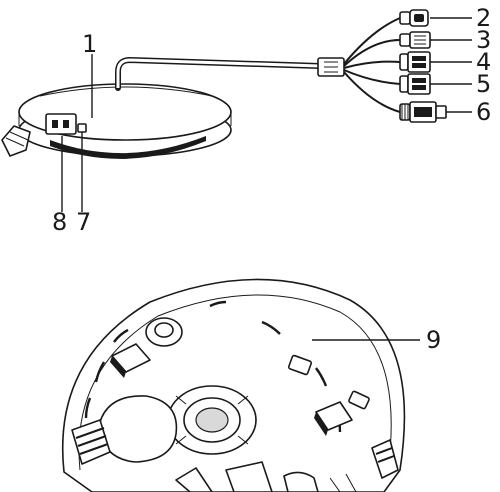 The image size is (500, 492). What do you see at coordinates (173, 108) in the screenshot?
I see `camera-unit` at bounding box center [173, 108].